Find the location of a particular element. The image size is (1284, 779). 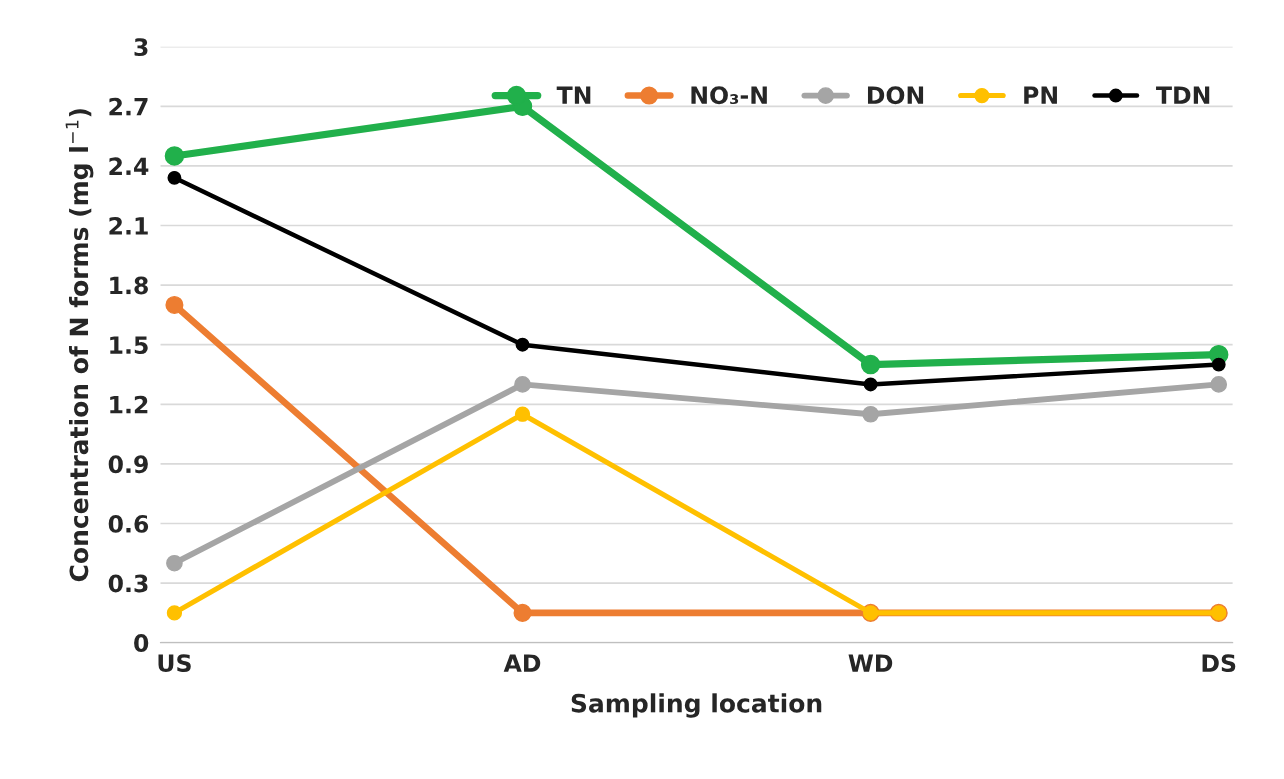

y-tick-label: 0.3 is located at coordinates (128, 583).